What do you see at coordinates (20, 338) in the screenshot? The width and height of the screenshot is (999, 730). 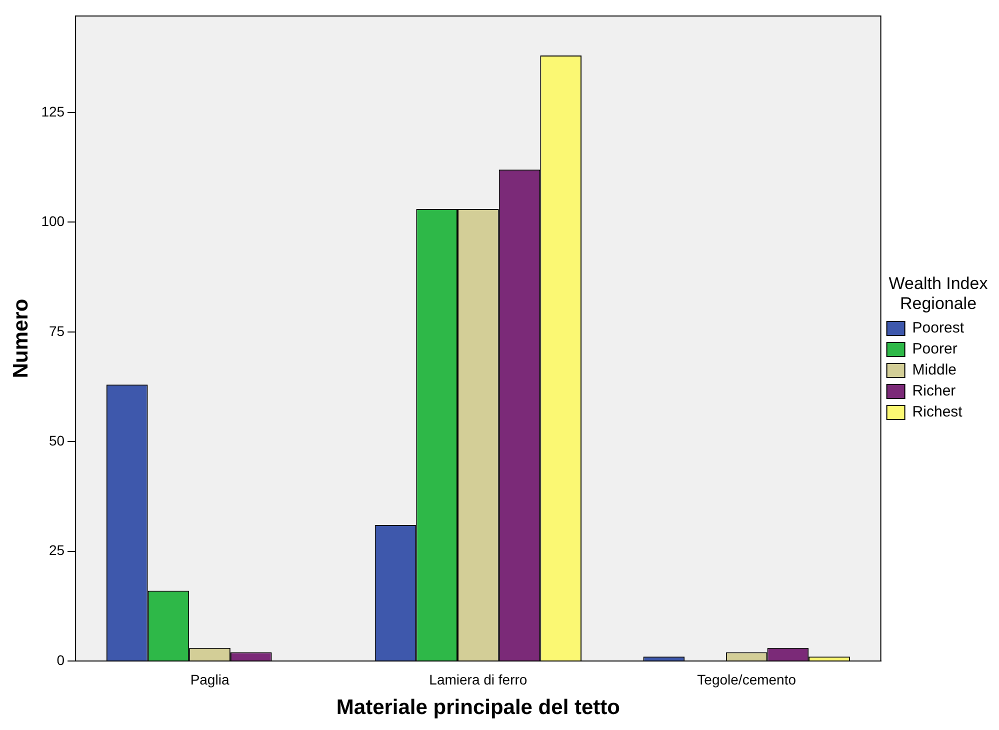 I see `y-axis-title: Numero` at bounding box center [20, 338].